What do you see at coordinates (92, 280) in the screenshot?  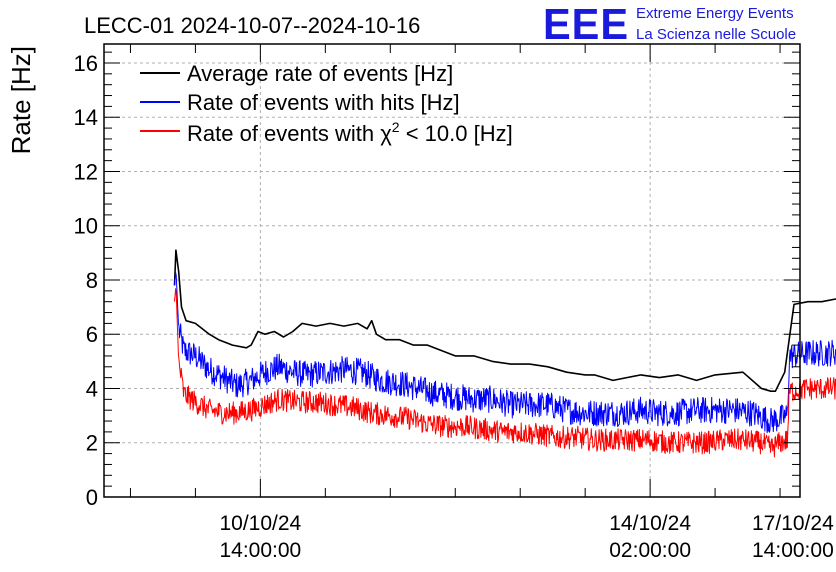 I see `y-tick-label: 8` at bounding box center [92, 280].